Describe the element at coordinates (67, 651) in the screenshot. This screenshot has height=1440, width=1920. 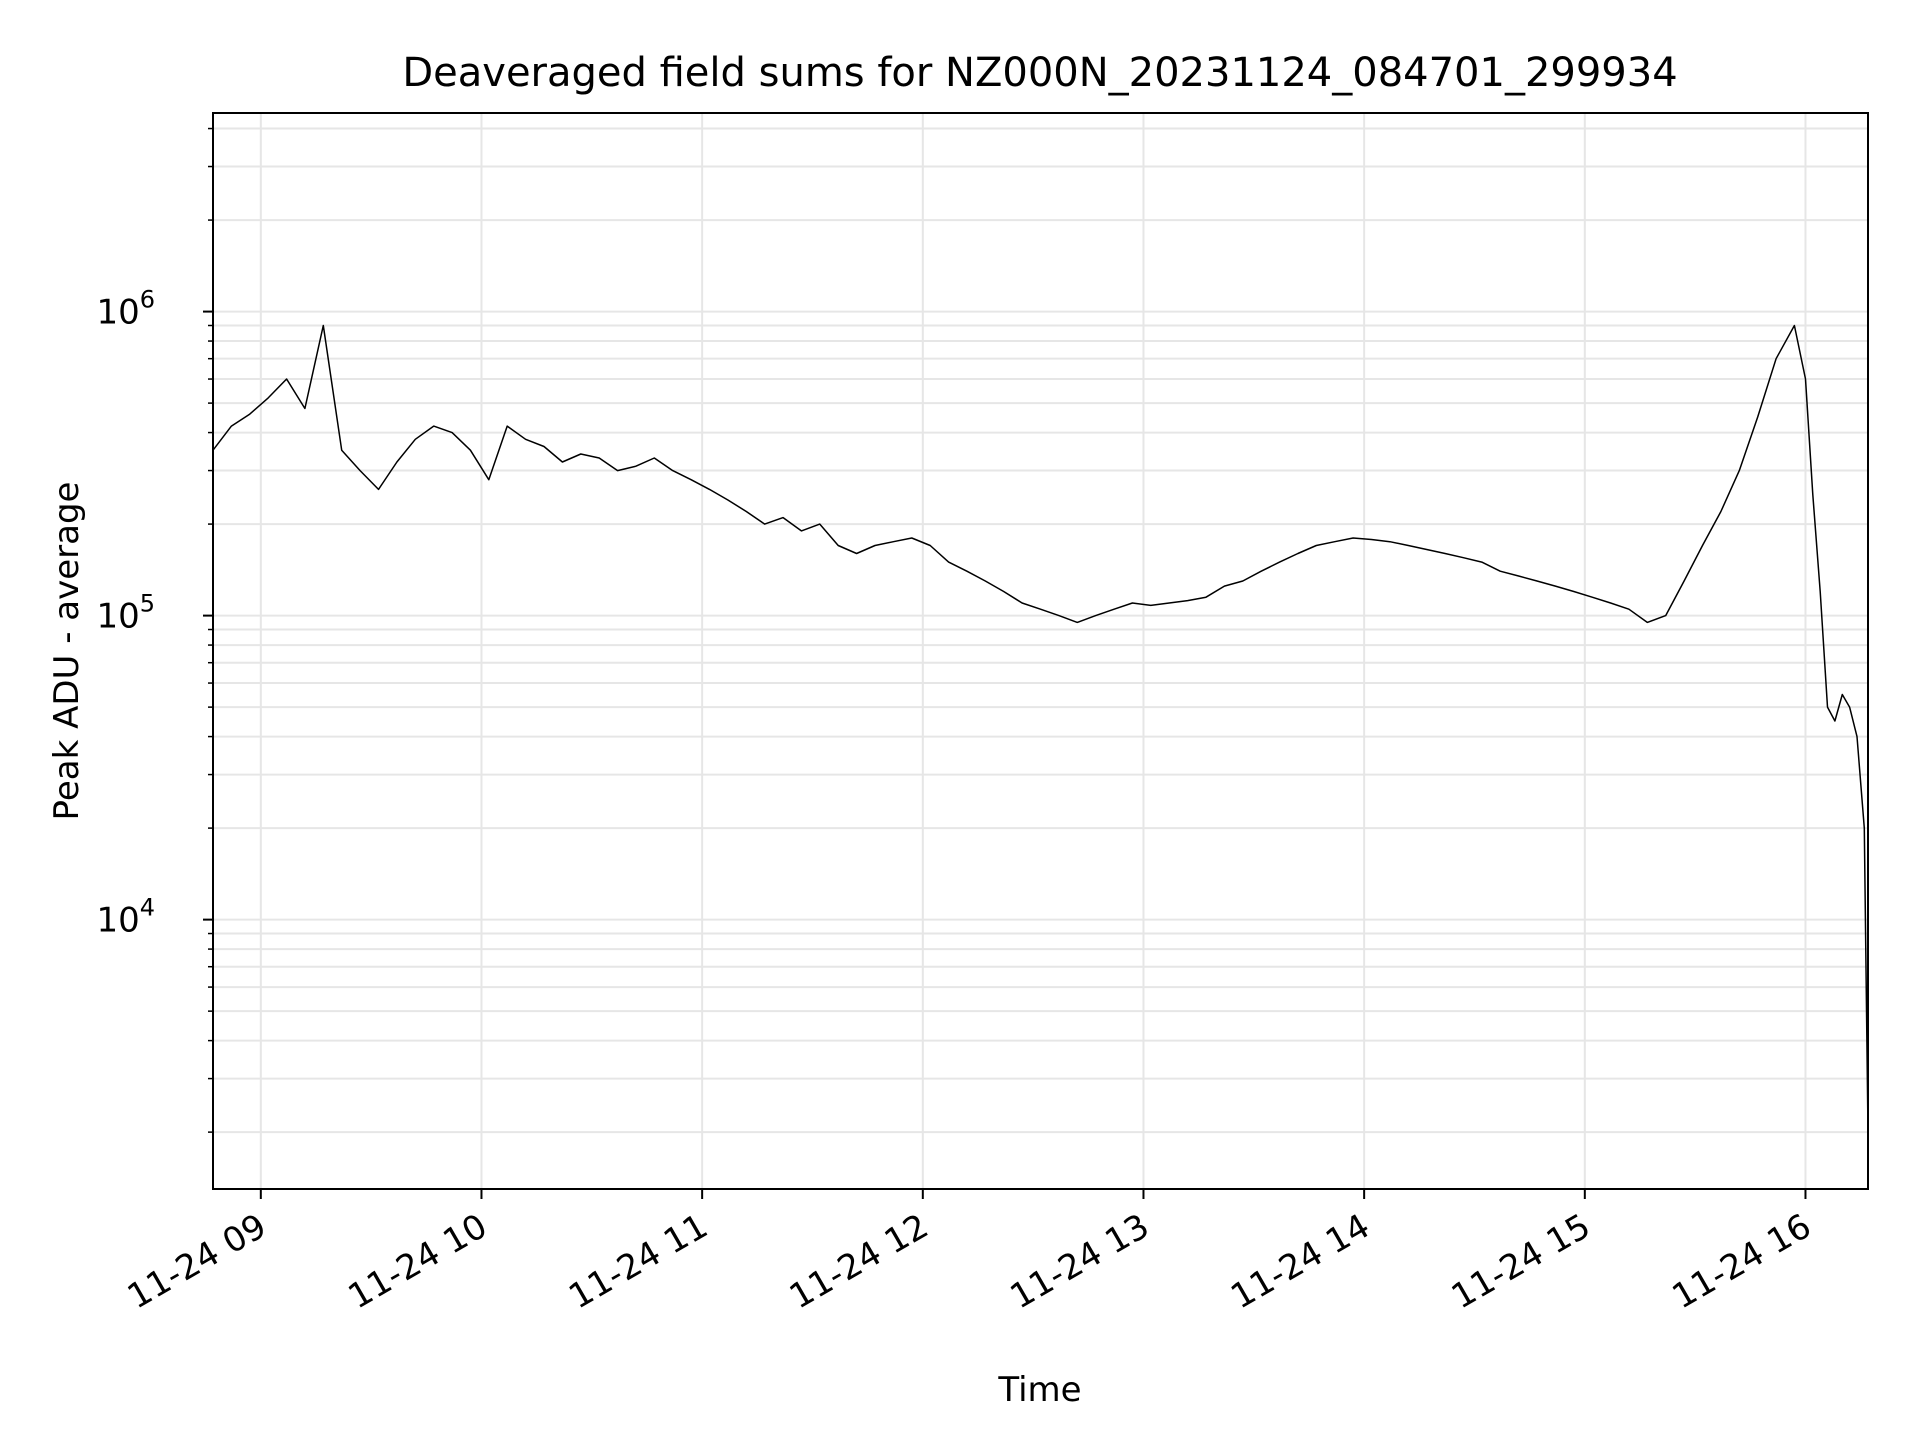
I see `y-axis-title: Peak ADU - average` at that location.